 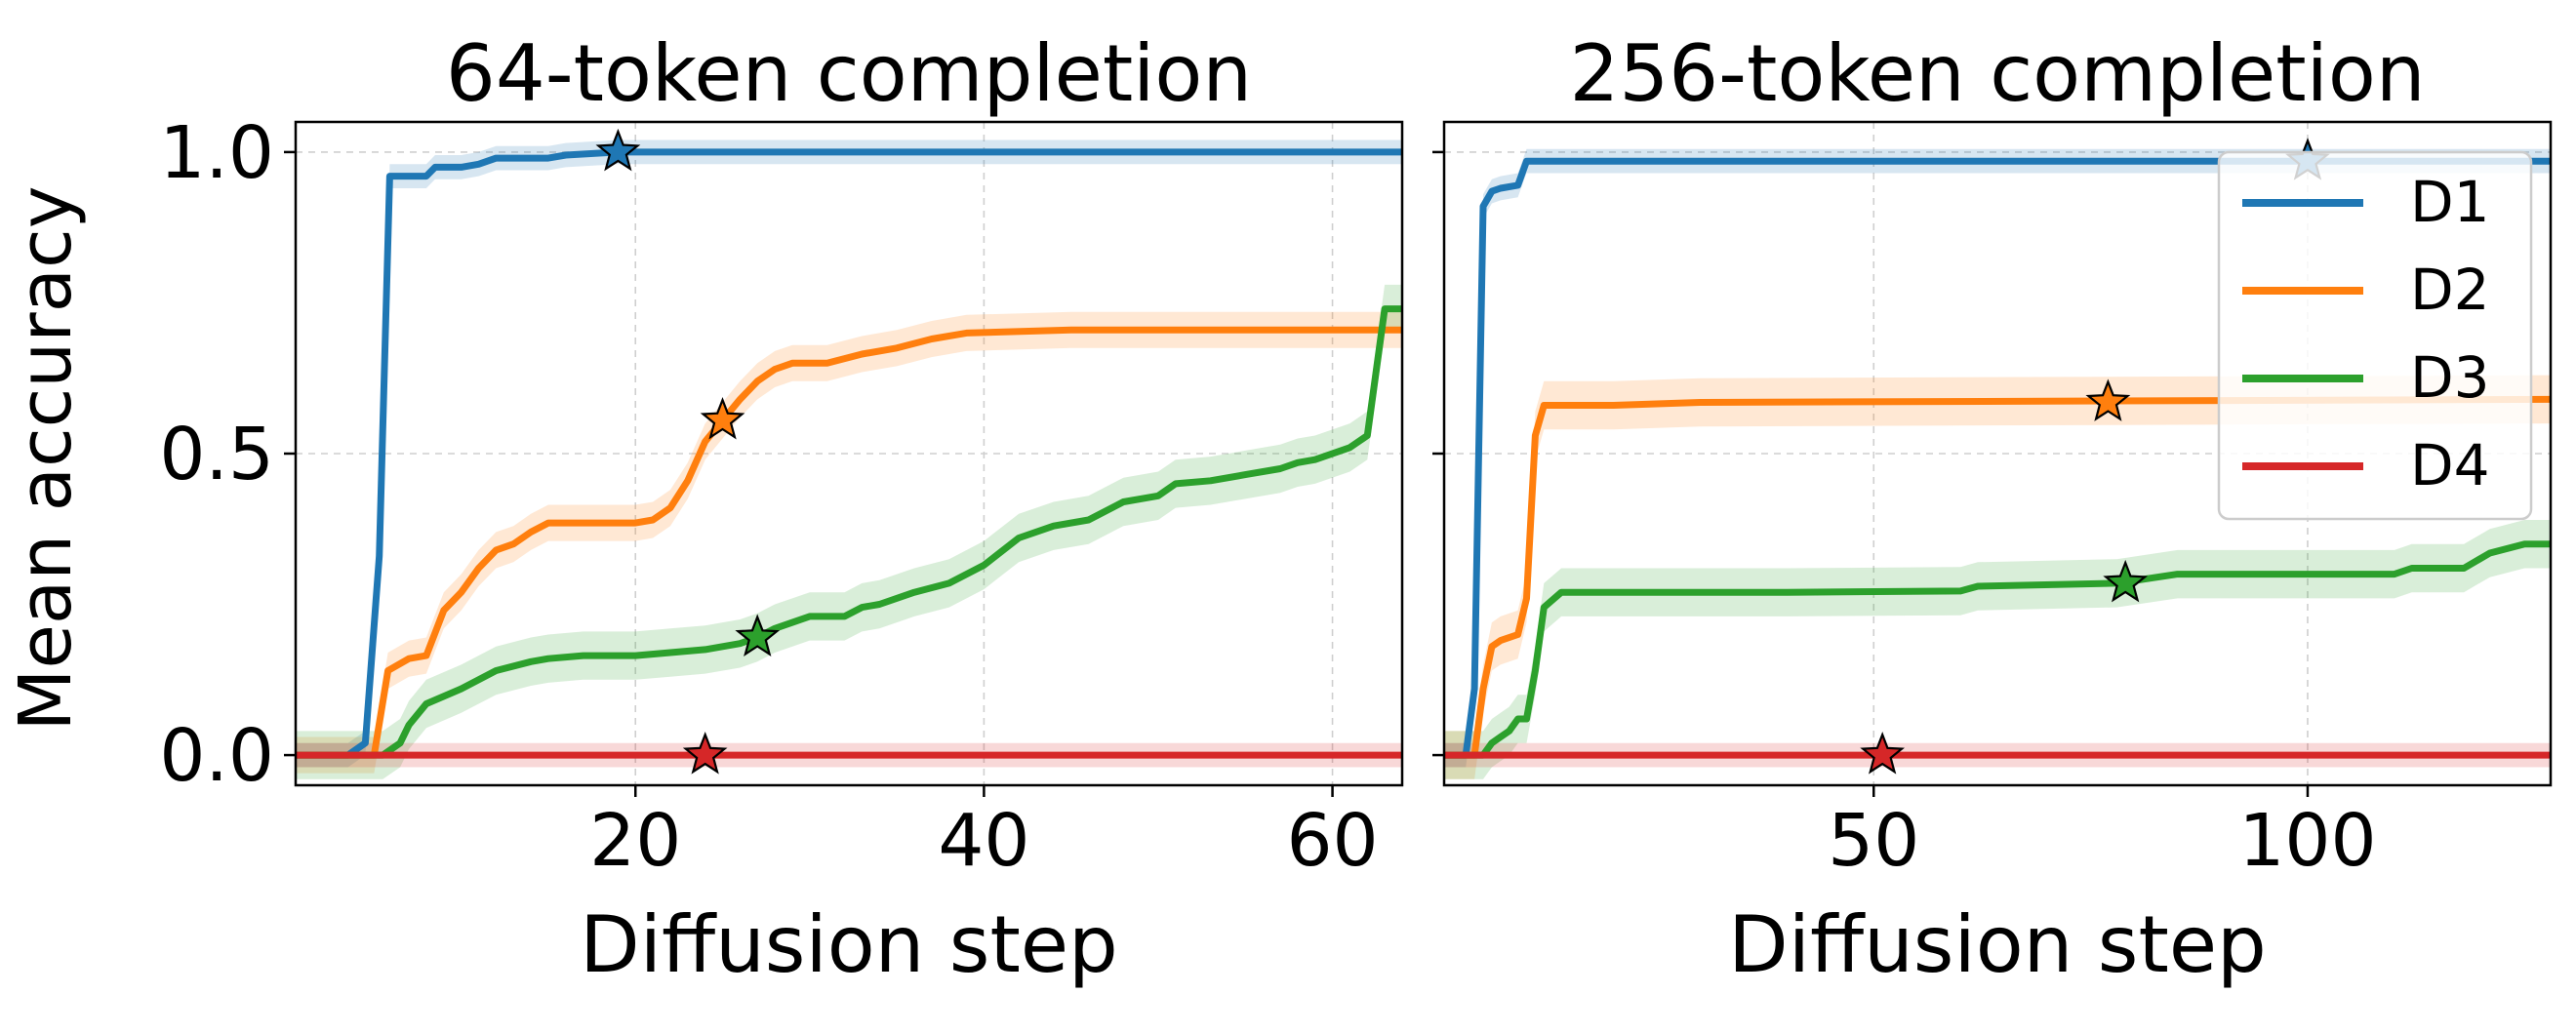 What do you see at coordinates (2307, 841) in the screenshot?
I see `x-tick-label: 100` at bounding box center [2307, 841].